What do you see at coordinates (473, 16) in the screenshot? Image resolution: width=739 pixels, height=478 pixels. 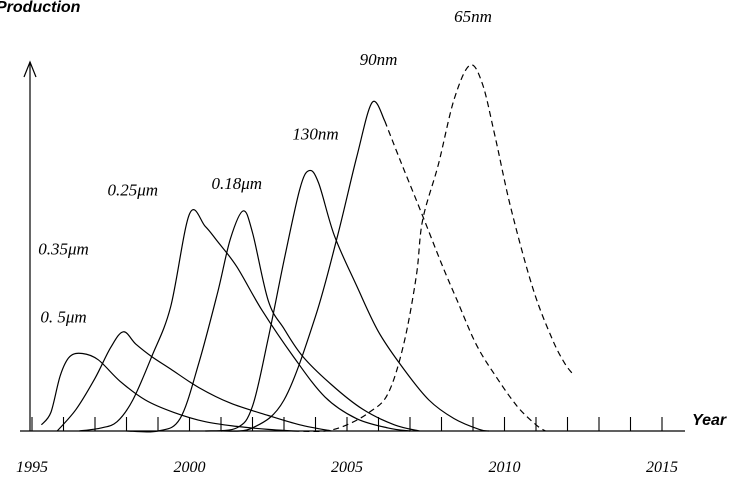 I see `series-label: 65nm` at bounding box center [473, 16].